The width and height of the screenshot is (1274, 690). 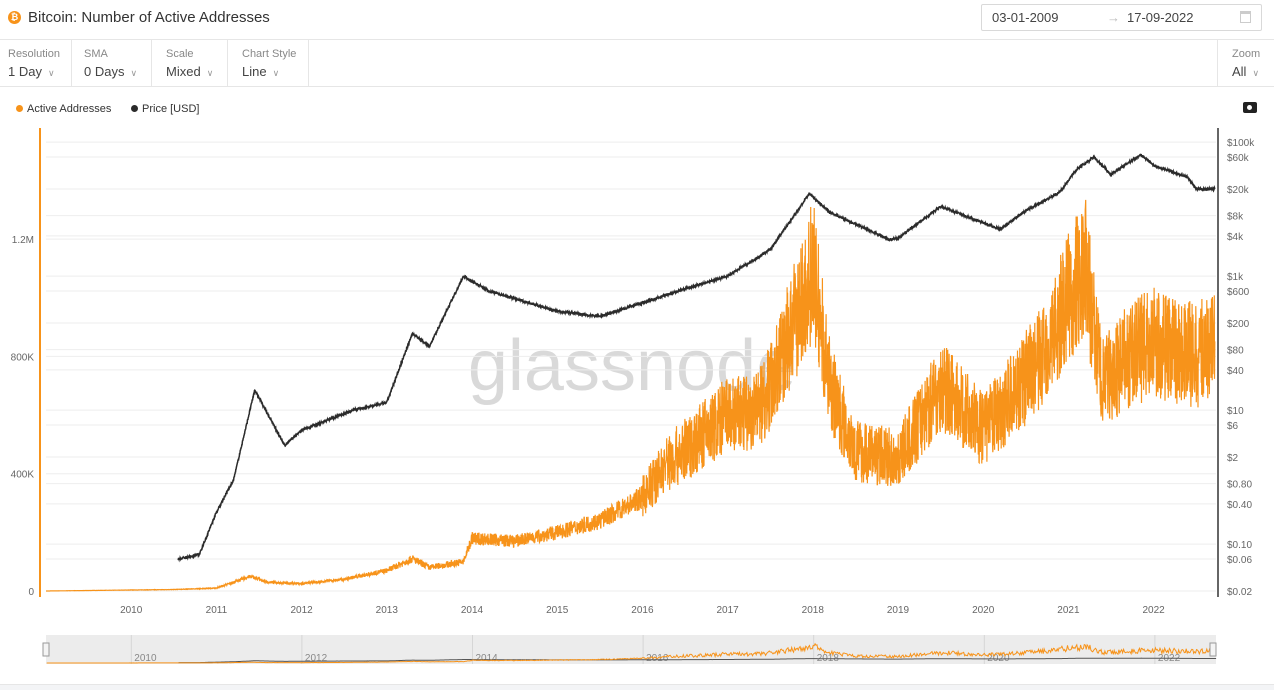 I want to click on x-tick-label: 2013, so click(x=387, y=610).